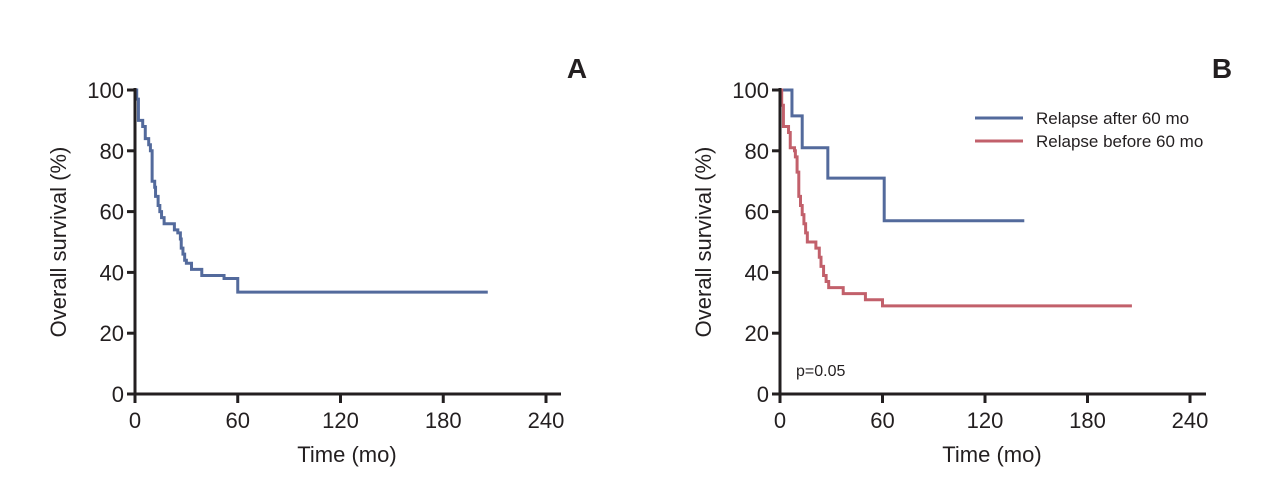  Describe the element at coordinates (1222, 68) in the screenshot. I see `panel-letter-b: B` at that location.